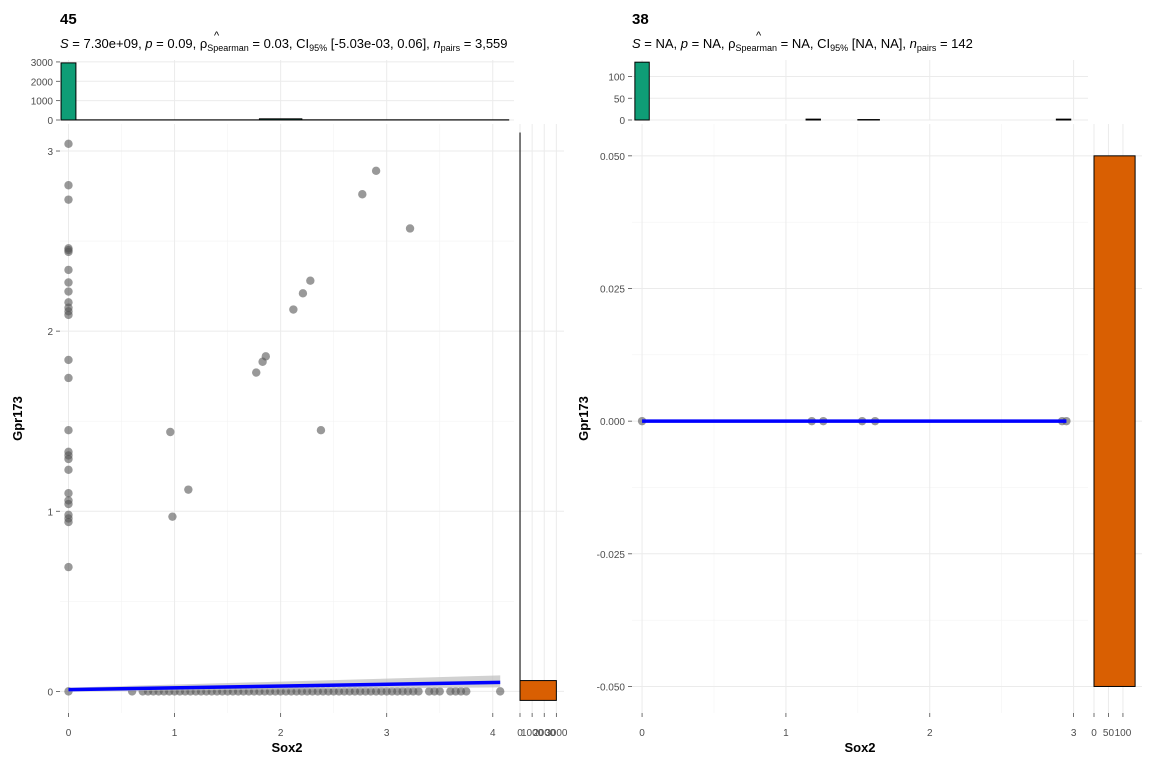 The height and width of the screenshot is (773, 1152). What do you see at coordinates (612, 422) in the screenshot?
I see `y-tick-label: 0.000` at bounding box center [612, 422].